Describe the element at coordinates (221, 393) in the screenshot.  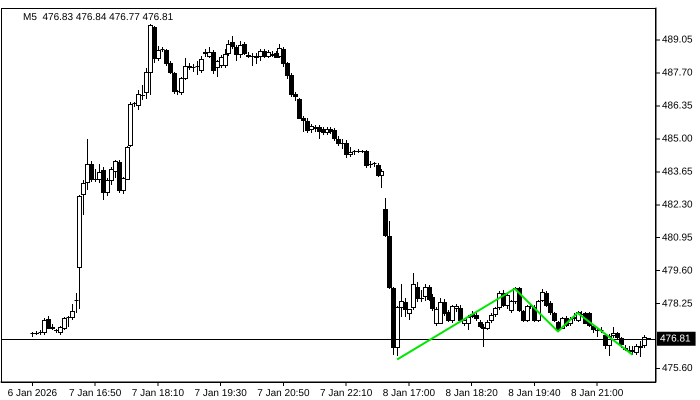
I see `x-tick-label: 7 Jan 19:30` at that location.